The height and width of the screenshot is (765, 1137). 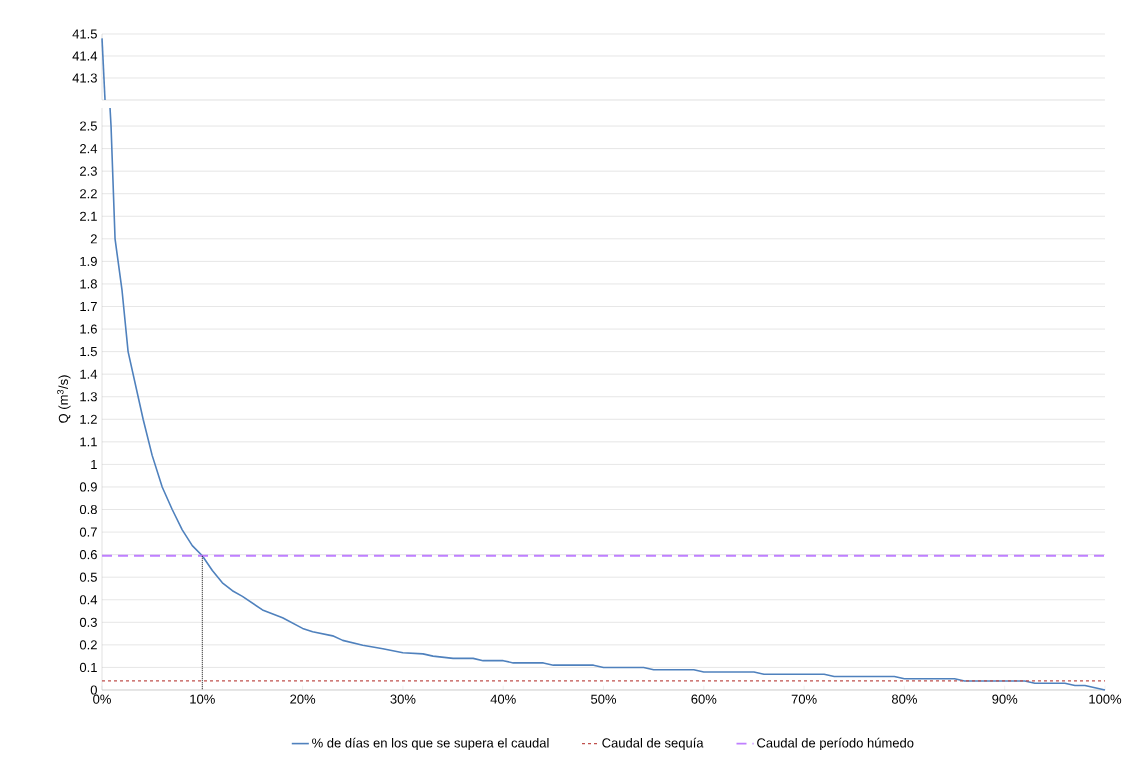 What do you see at coordinates (303, 699) in the screenshot?
I see `x-tick-label: 20%` at bounding box center [303, 699].